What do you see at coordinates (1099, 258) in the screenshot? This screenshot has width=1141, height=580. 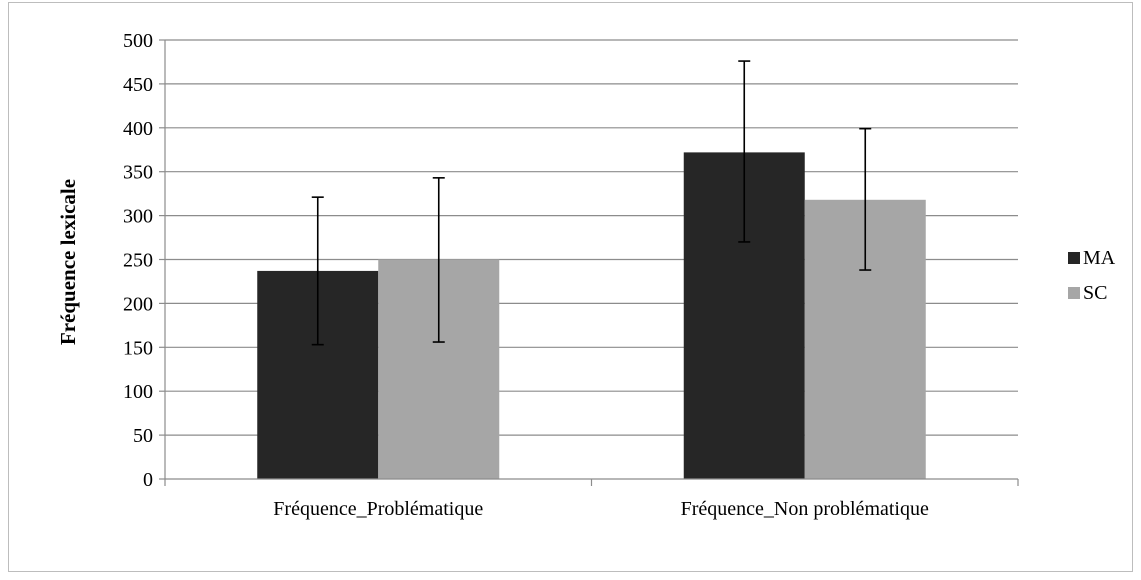 I see `legend-label-ma: MA` at bounding box center [1099, 258].